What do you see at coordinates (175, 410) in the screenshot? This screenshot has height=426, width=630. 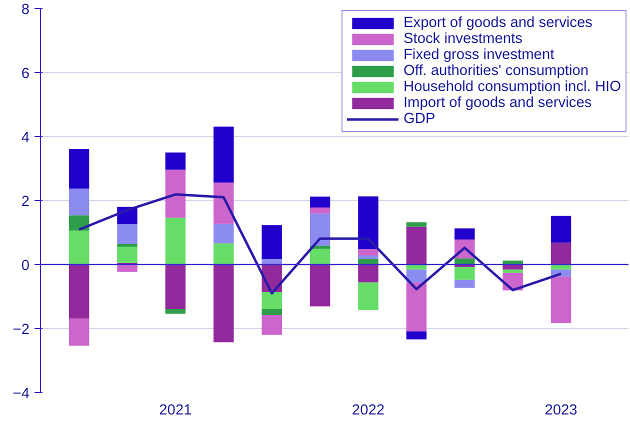 I see `x-tick-label: 2021` at bounding box center [175, 410].